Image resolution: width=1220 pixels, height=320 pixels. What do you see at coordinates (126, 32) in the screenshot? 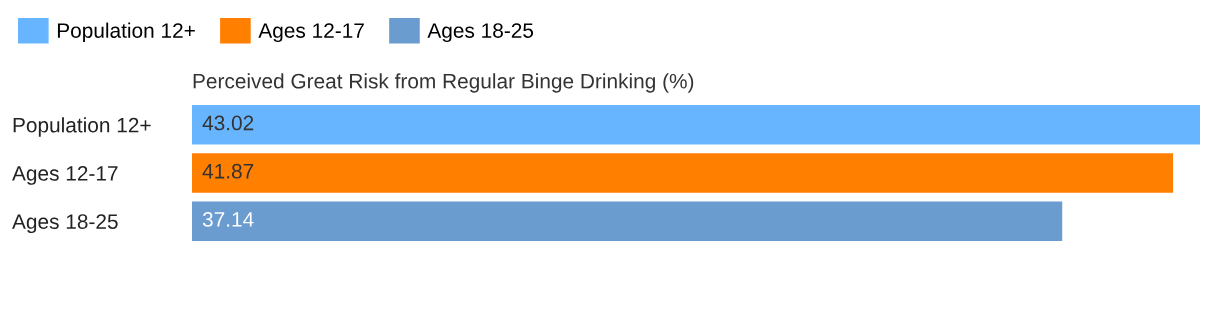
I see `legend-label: Population 12+` at bounding box center [126, 32].